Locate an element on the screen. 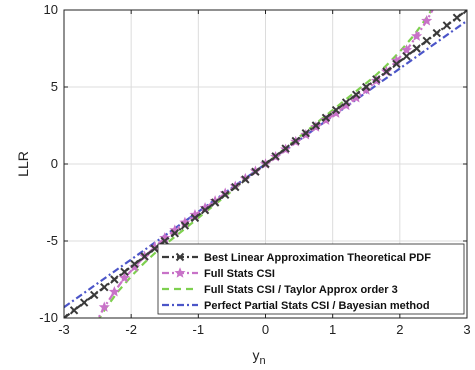 The width and height of the screenshot is (475, 370). legend-label: Full Stats CSI is located at coordinates (239, 274).